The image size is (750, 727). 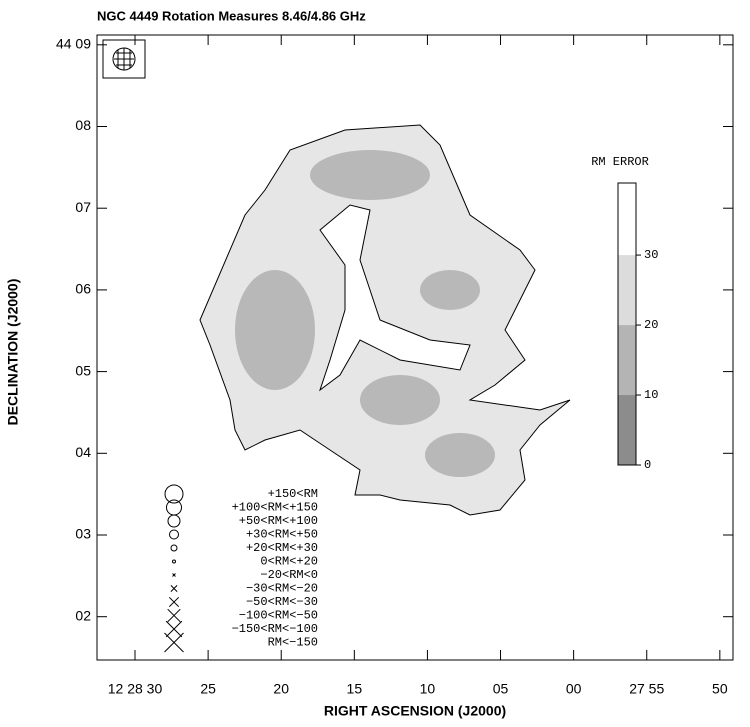 What do you see at coordinates (651, 255) in the screenshot?
I see `colorbar-tick-label: 30` at bounding box center [651, 255].